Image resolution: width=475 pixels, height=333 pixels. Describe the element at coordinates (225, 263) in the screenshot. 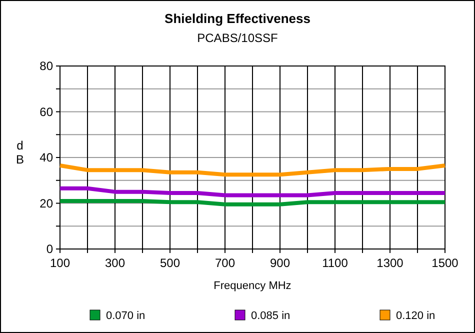

I see `x-tick-label: 700` at that location.